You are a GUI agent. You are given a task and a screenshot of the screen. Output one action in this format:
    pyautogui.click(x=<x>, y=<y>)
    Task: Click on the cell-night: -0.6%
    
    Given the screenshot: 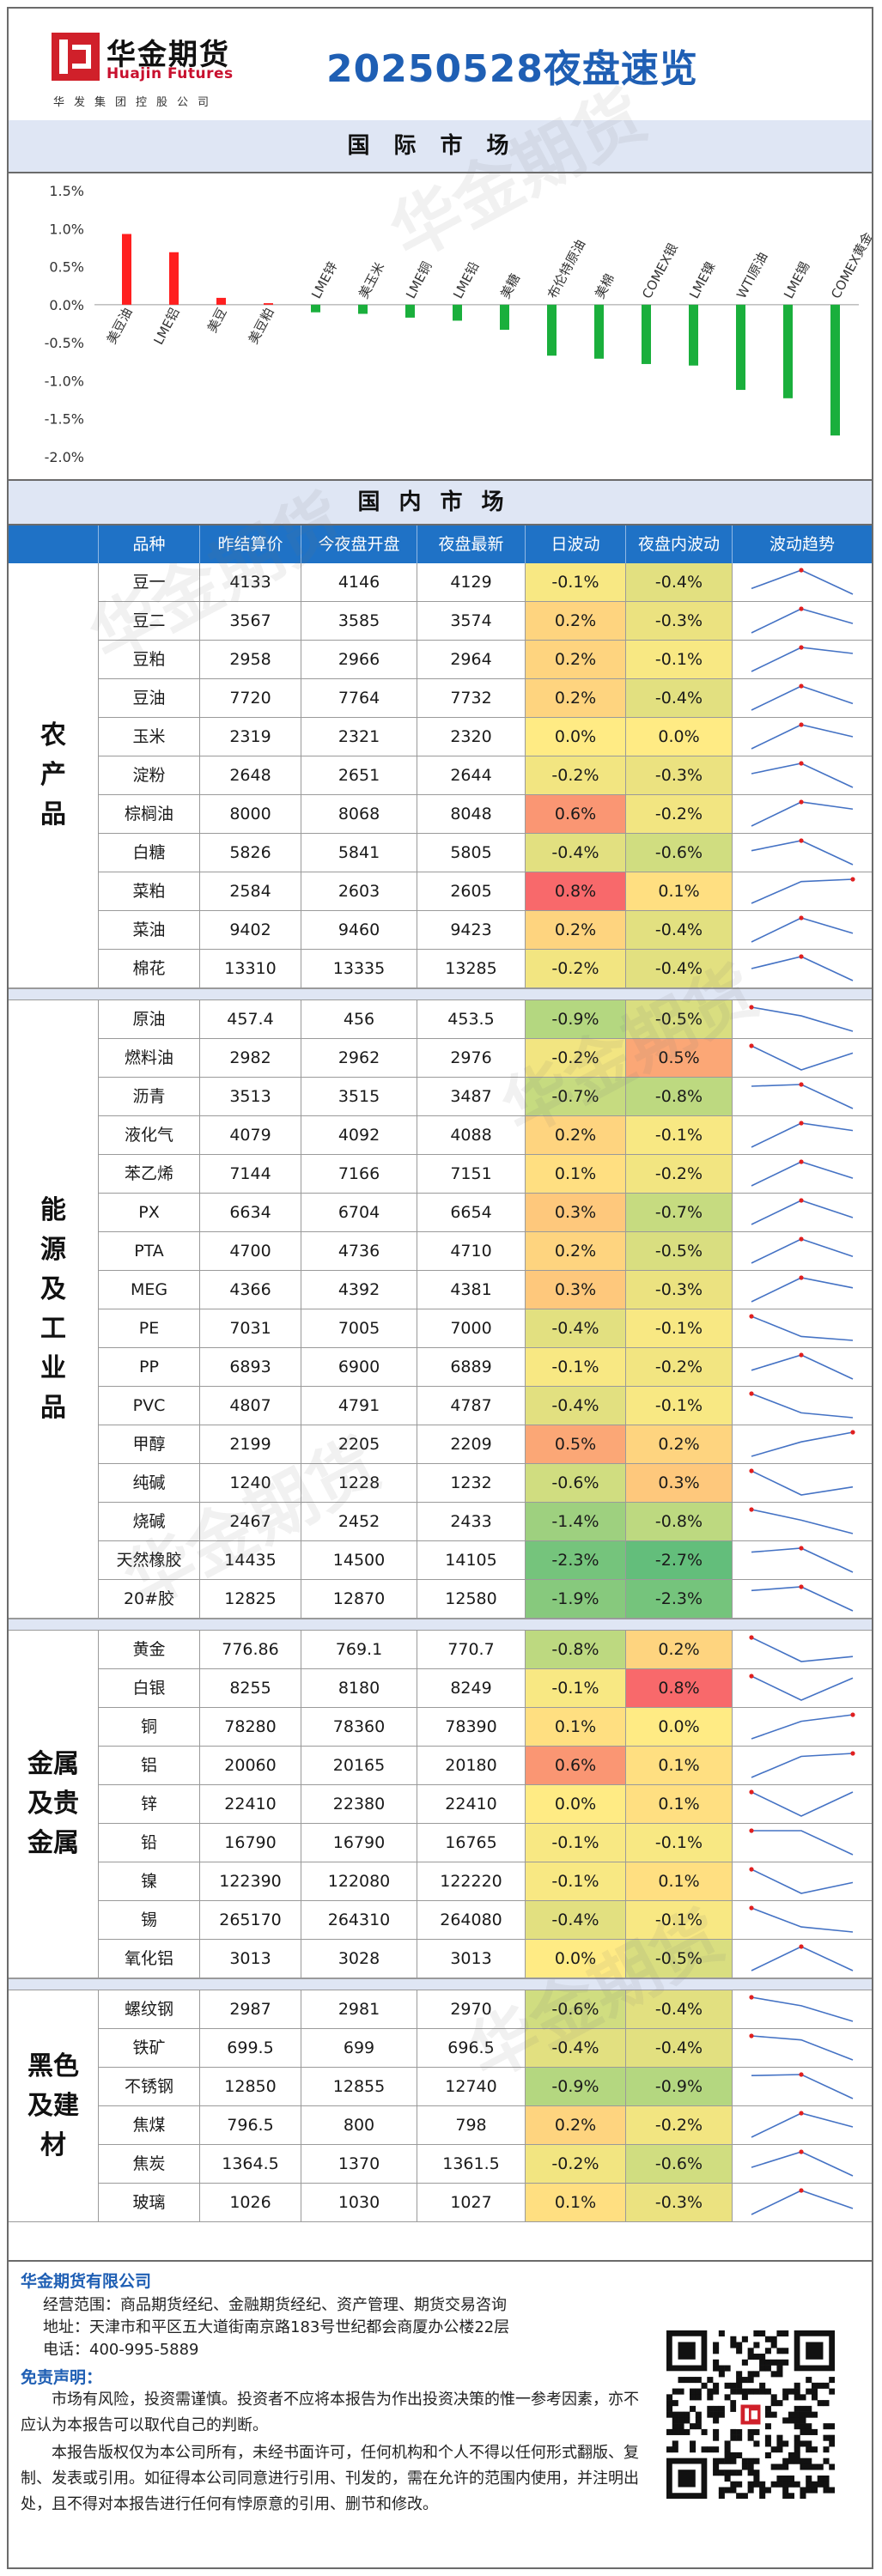 What is the action you would take?
    pyautogui.click(x=678, y=2164)
    